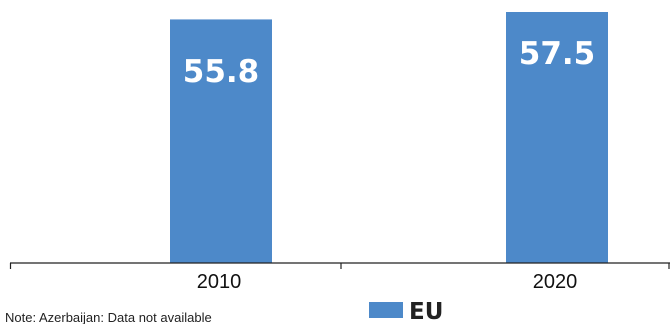  I want to click on bar-2020, so click(557, 137).